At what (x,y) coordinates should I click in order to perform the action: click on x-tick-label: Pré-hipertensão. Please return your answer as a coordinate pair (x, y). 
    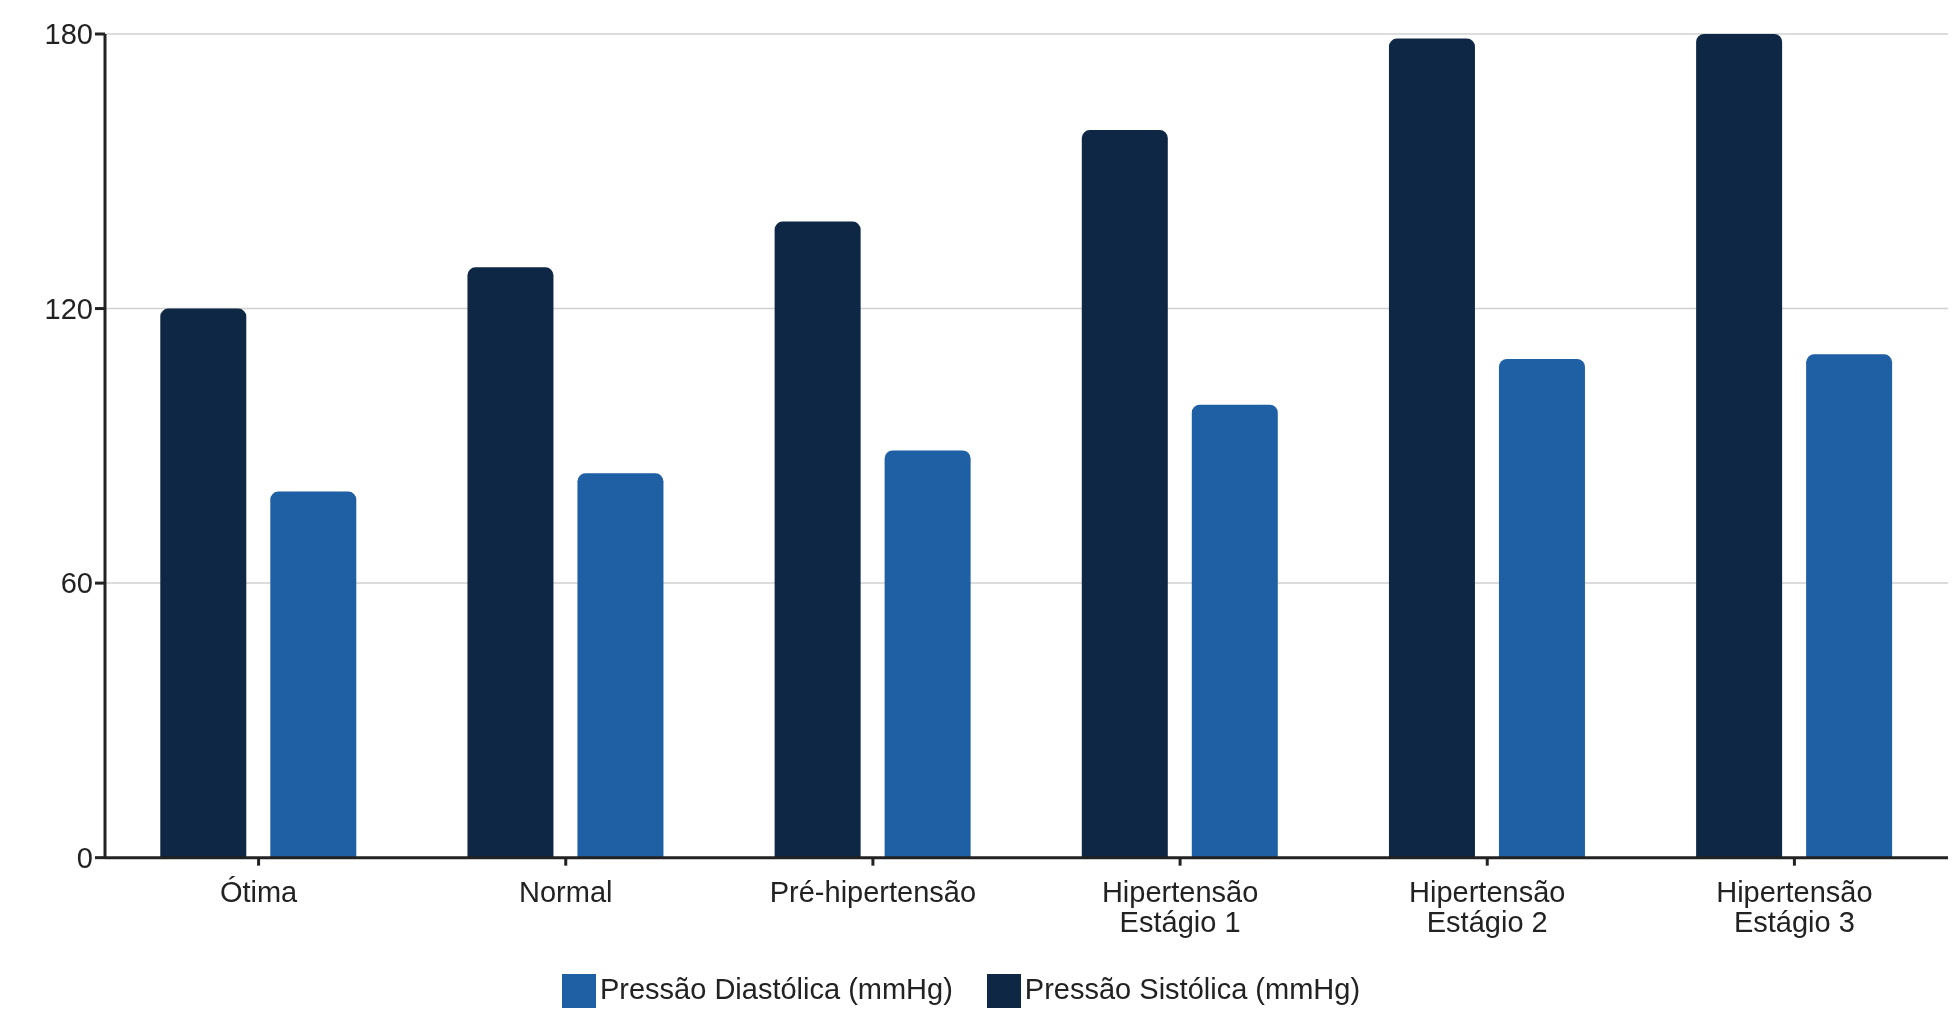
    Looking at the image, I should click on (873, 891).